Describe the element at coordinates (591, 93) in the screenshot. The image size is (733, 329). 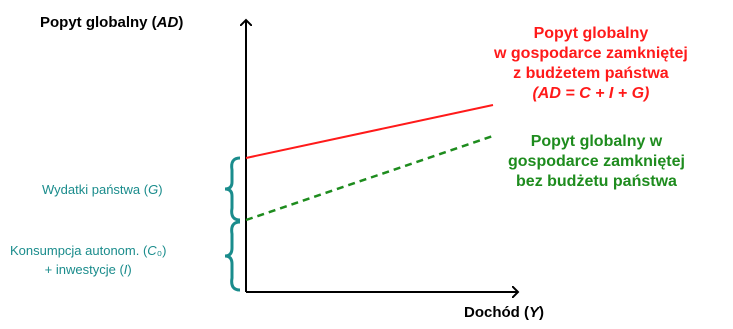
I see `ad-formula: (AD = C + I + G)` at that location.